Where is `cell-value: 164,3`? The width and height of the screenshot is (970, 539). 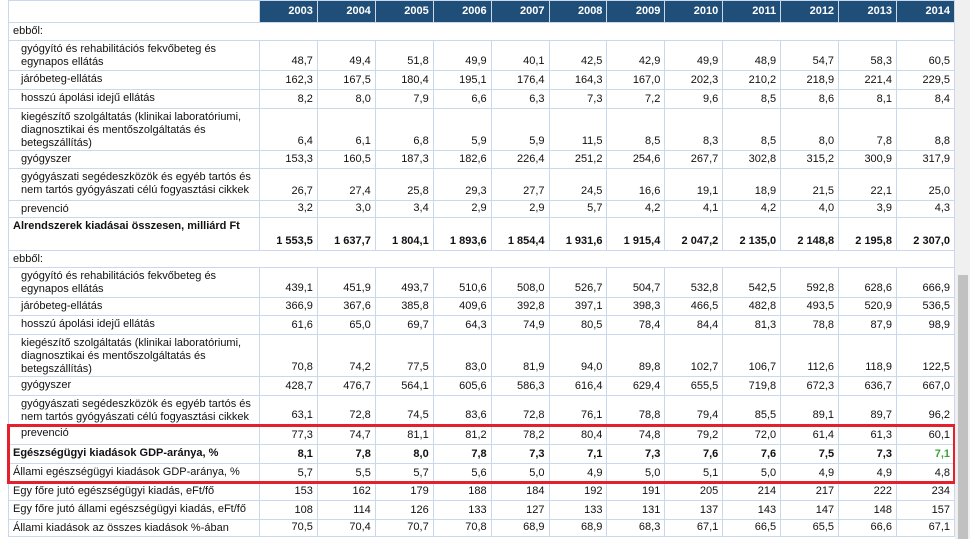 cell-value: 164,3 is located at coordinates (578, 80).